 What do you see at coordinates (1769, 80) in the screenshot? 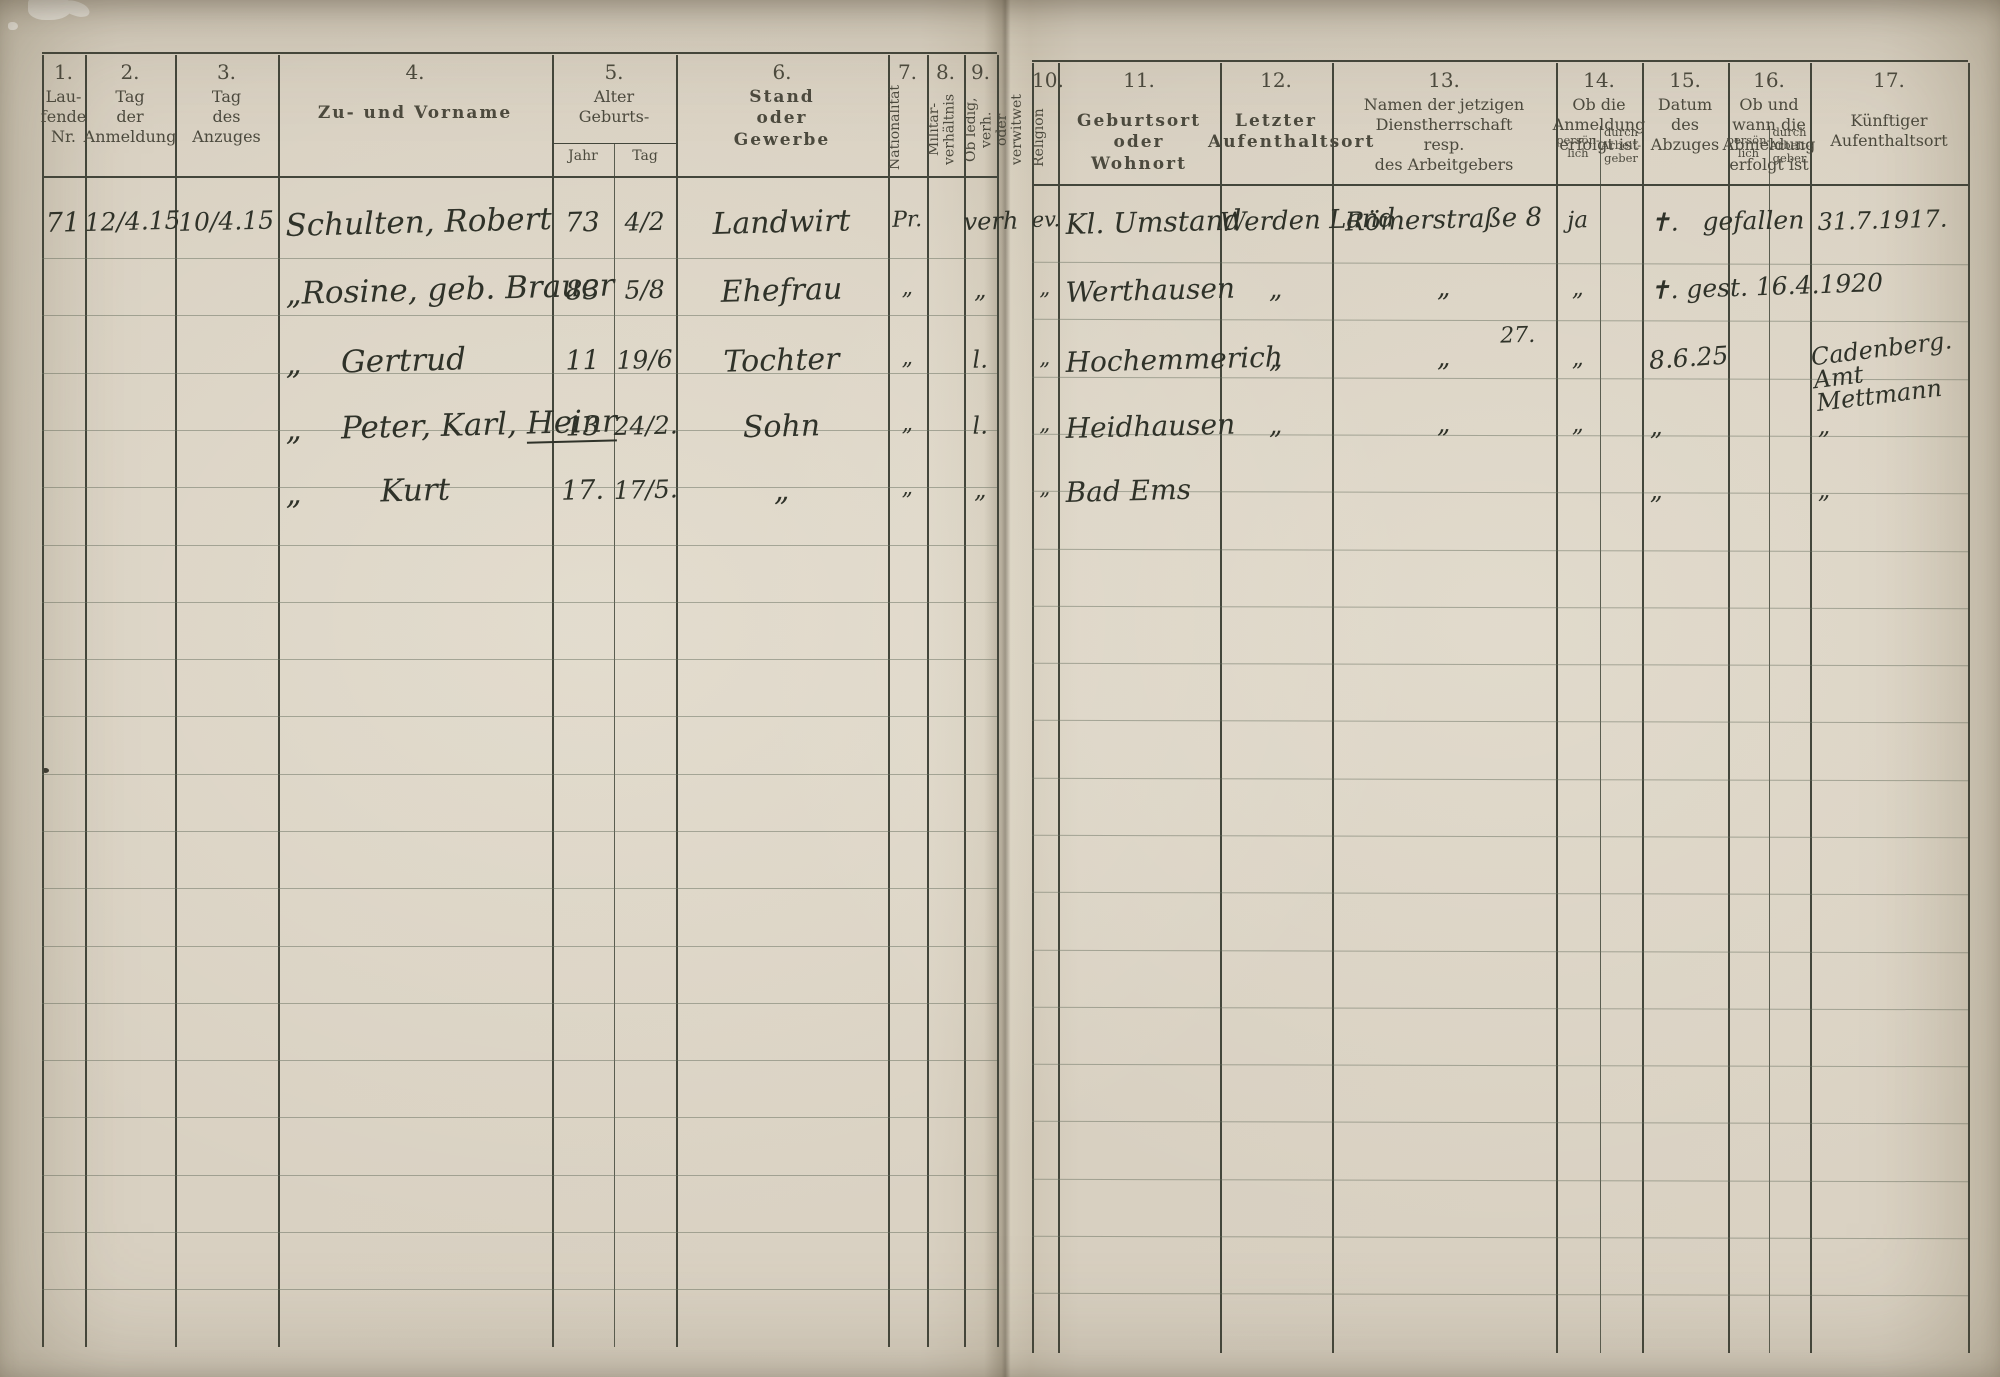
I see `column-number: 16.` at bounding box center [1769, 80].